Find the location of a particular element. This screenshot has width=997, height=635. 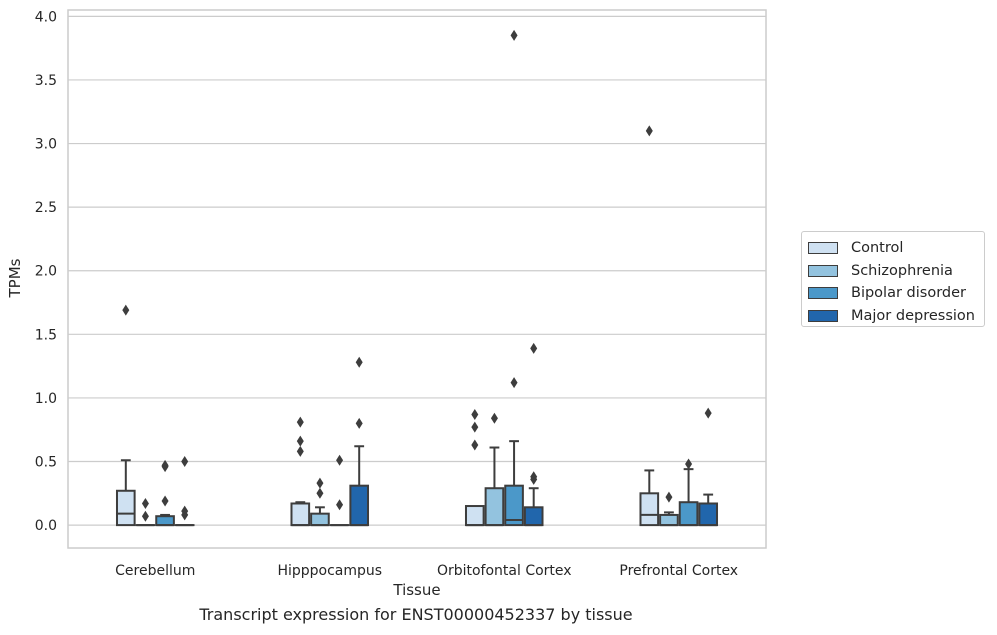

y-tick-label: 4.0 is located at coordinates (46, 17).